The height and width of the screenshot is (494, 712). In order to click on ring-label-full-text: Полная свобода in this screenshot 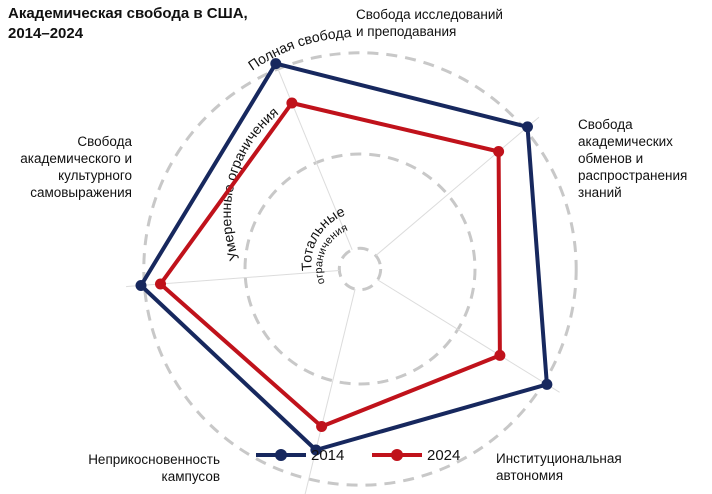, I will do `click(298, 48)`.